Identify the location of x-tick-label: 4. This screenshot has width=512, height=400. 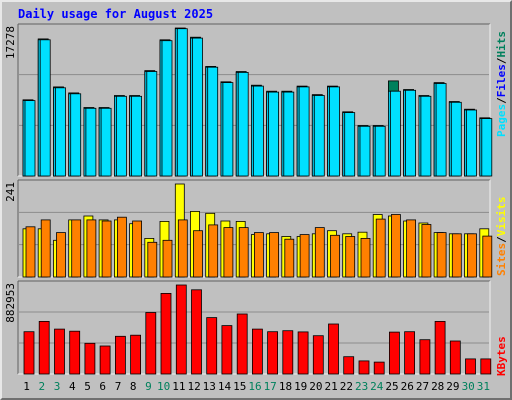
(72, 386).